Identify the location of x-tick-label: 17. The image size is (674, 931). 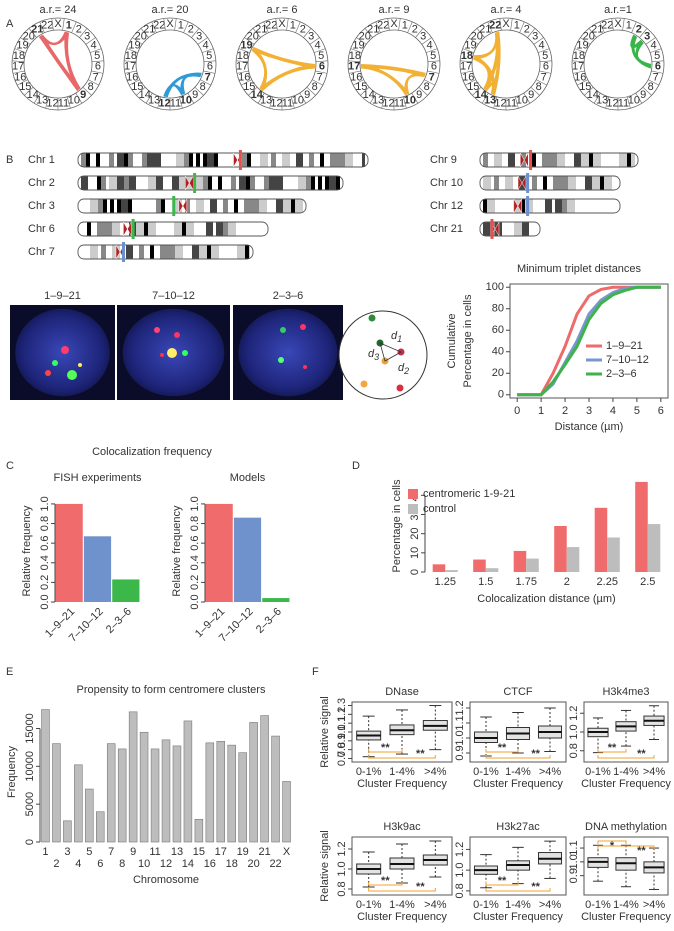
(221, 852).